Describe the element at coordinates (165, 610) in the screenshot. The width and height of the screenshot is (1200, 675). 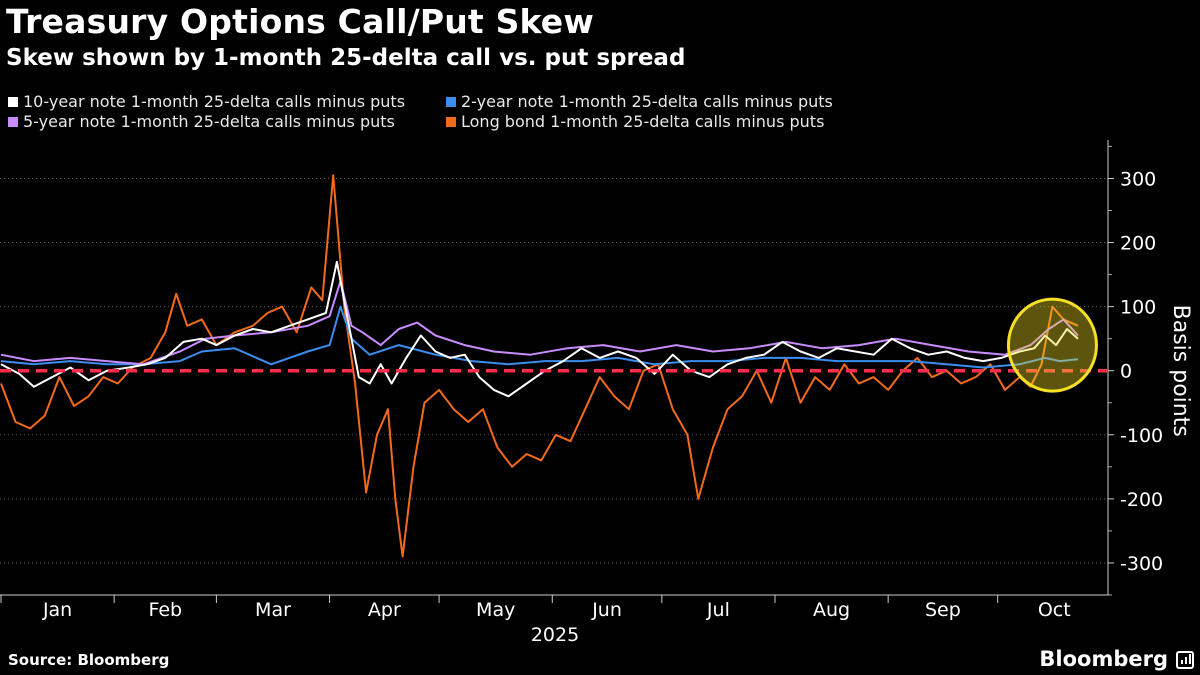
I see `x-tick-label: Feb` at that location.